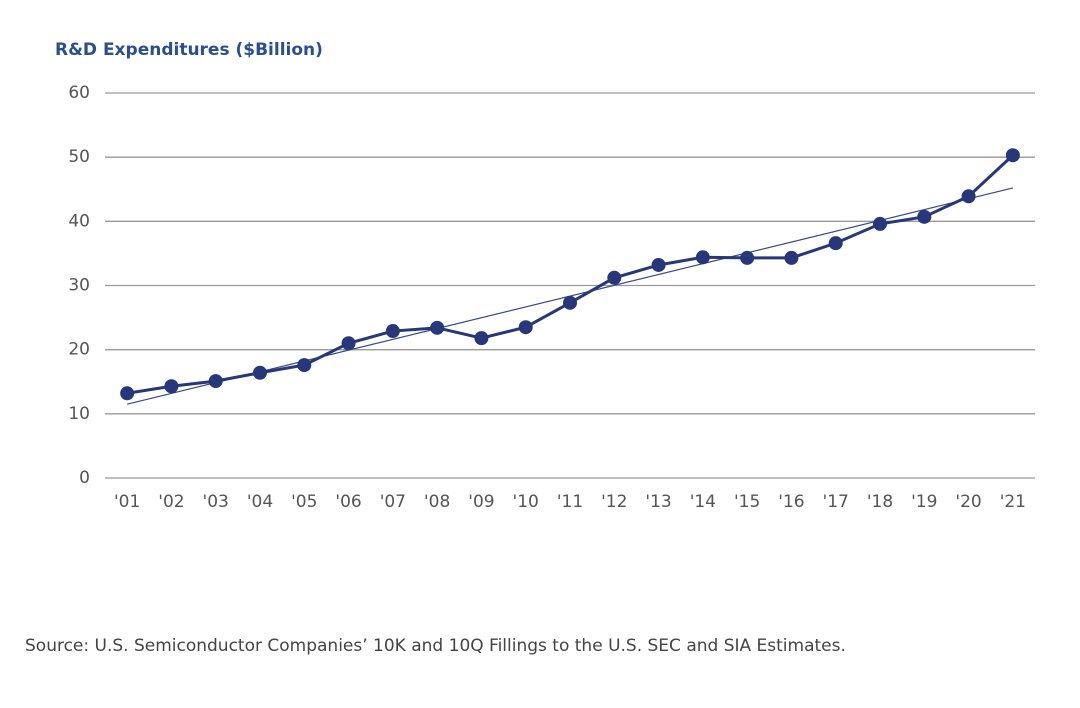 The height and width of the screenshot is (708, 1080). I want to click on x-tick-label: '21, so click(1013, 502).